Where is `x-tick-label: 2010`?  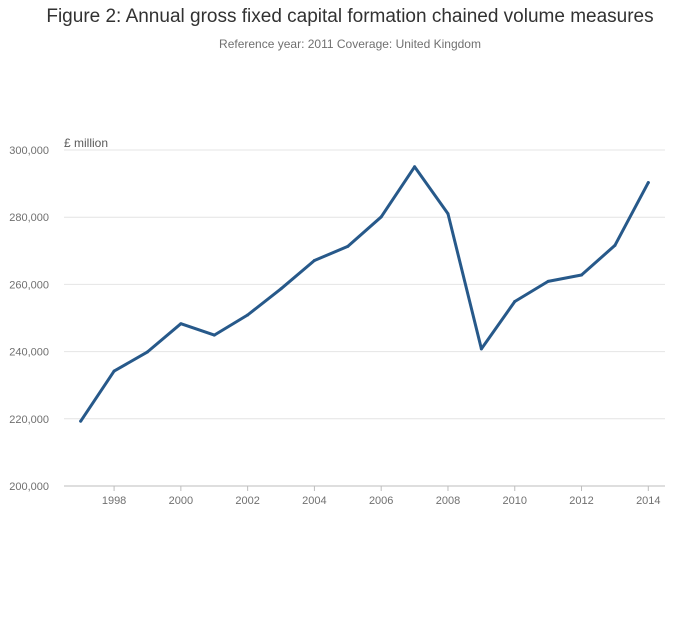 x-tick-label: 2010 is located at coordinates (515, 501).